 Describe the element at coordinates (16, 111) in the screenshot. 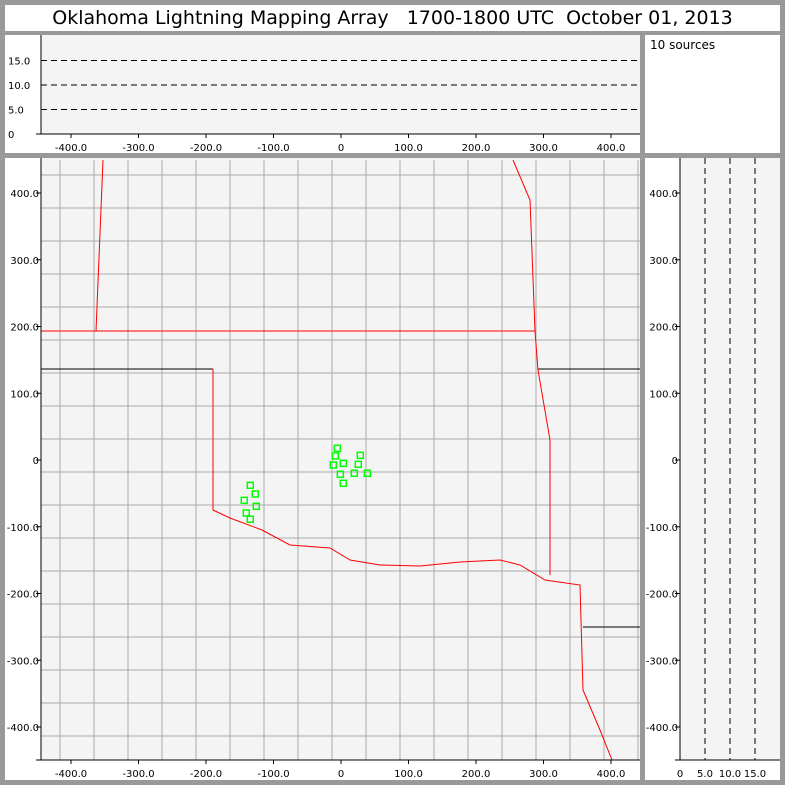

I see `y-tick-label: 5.0` at that location.